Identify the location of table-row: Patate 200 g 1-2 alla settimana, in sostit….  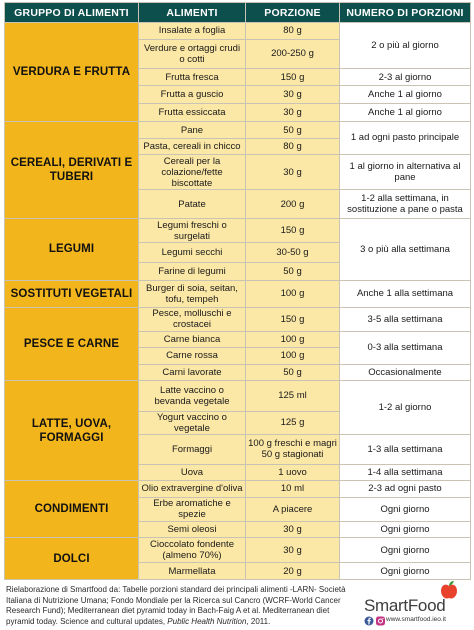
(238, 204).